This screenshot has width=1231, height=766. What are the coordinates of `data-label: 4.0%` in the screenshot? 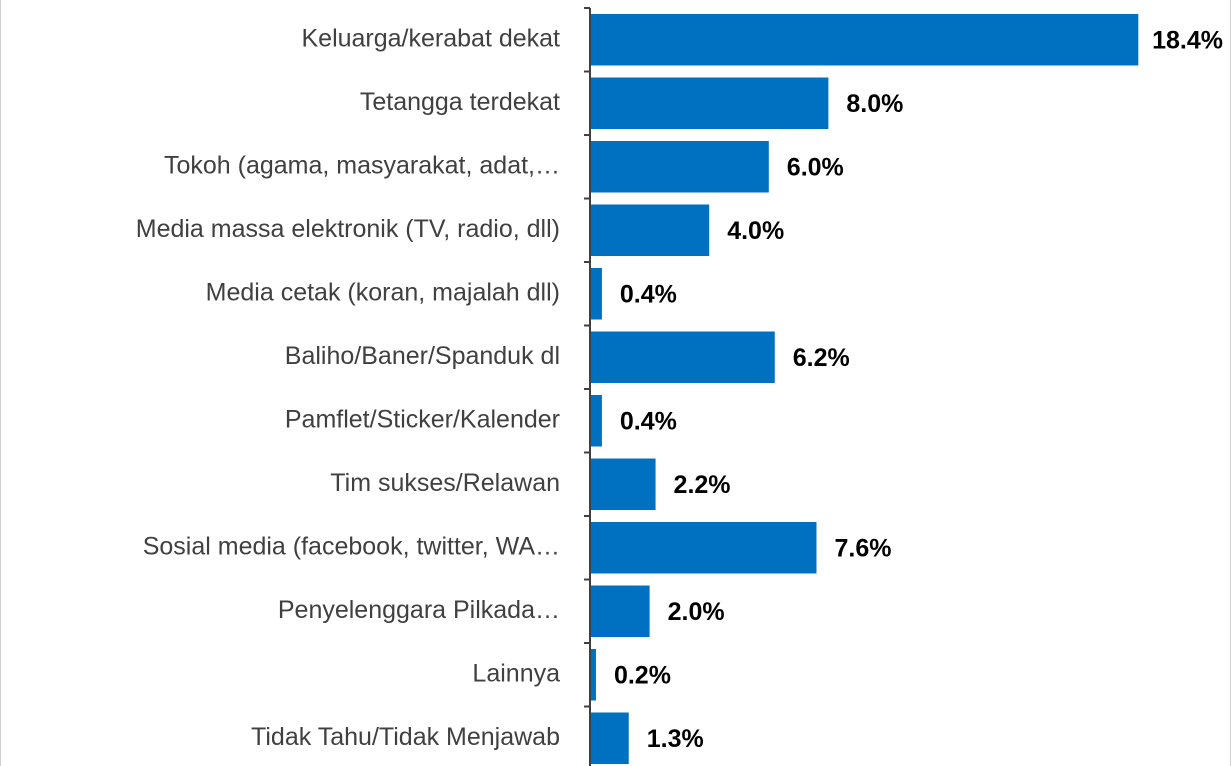 It's located at (755, 231).